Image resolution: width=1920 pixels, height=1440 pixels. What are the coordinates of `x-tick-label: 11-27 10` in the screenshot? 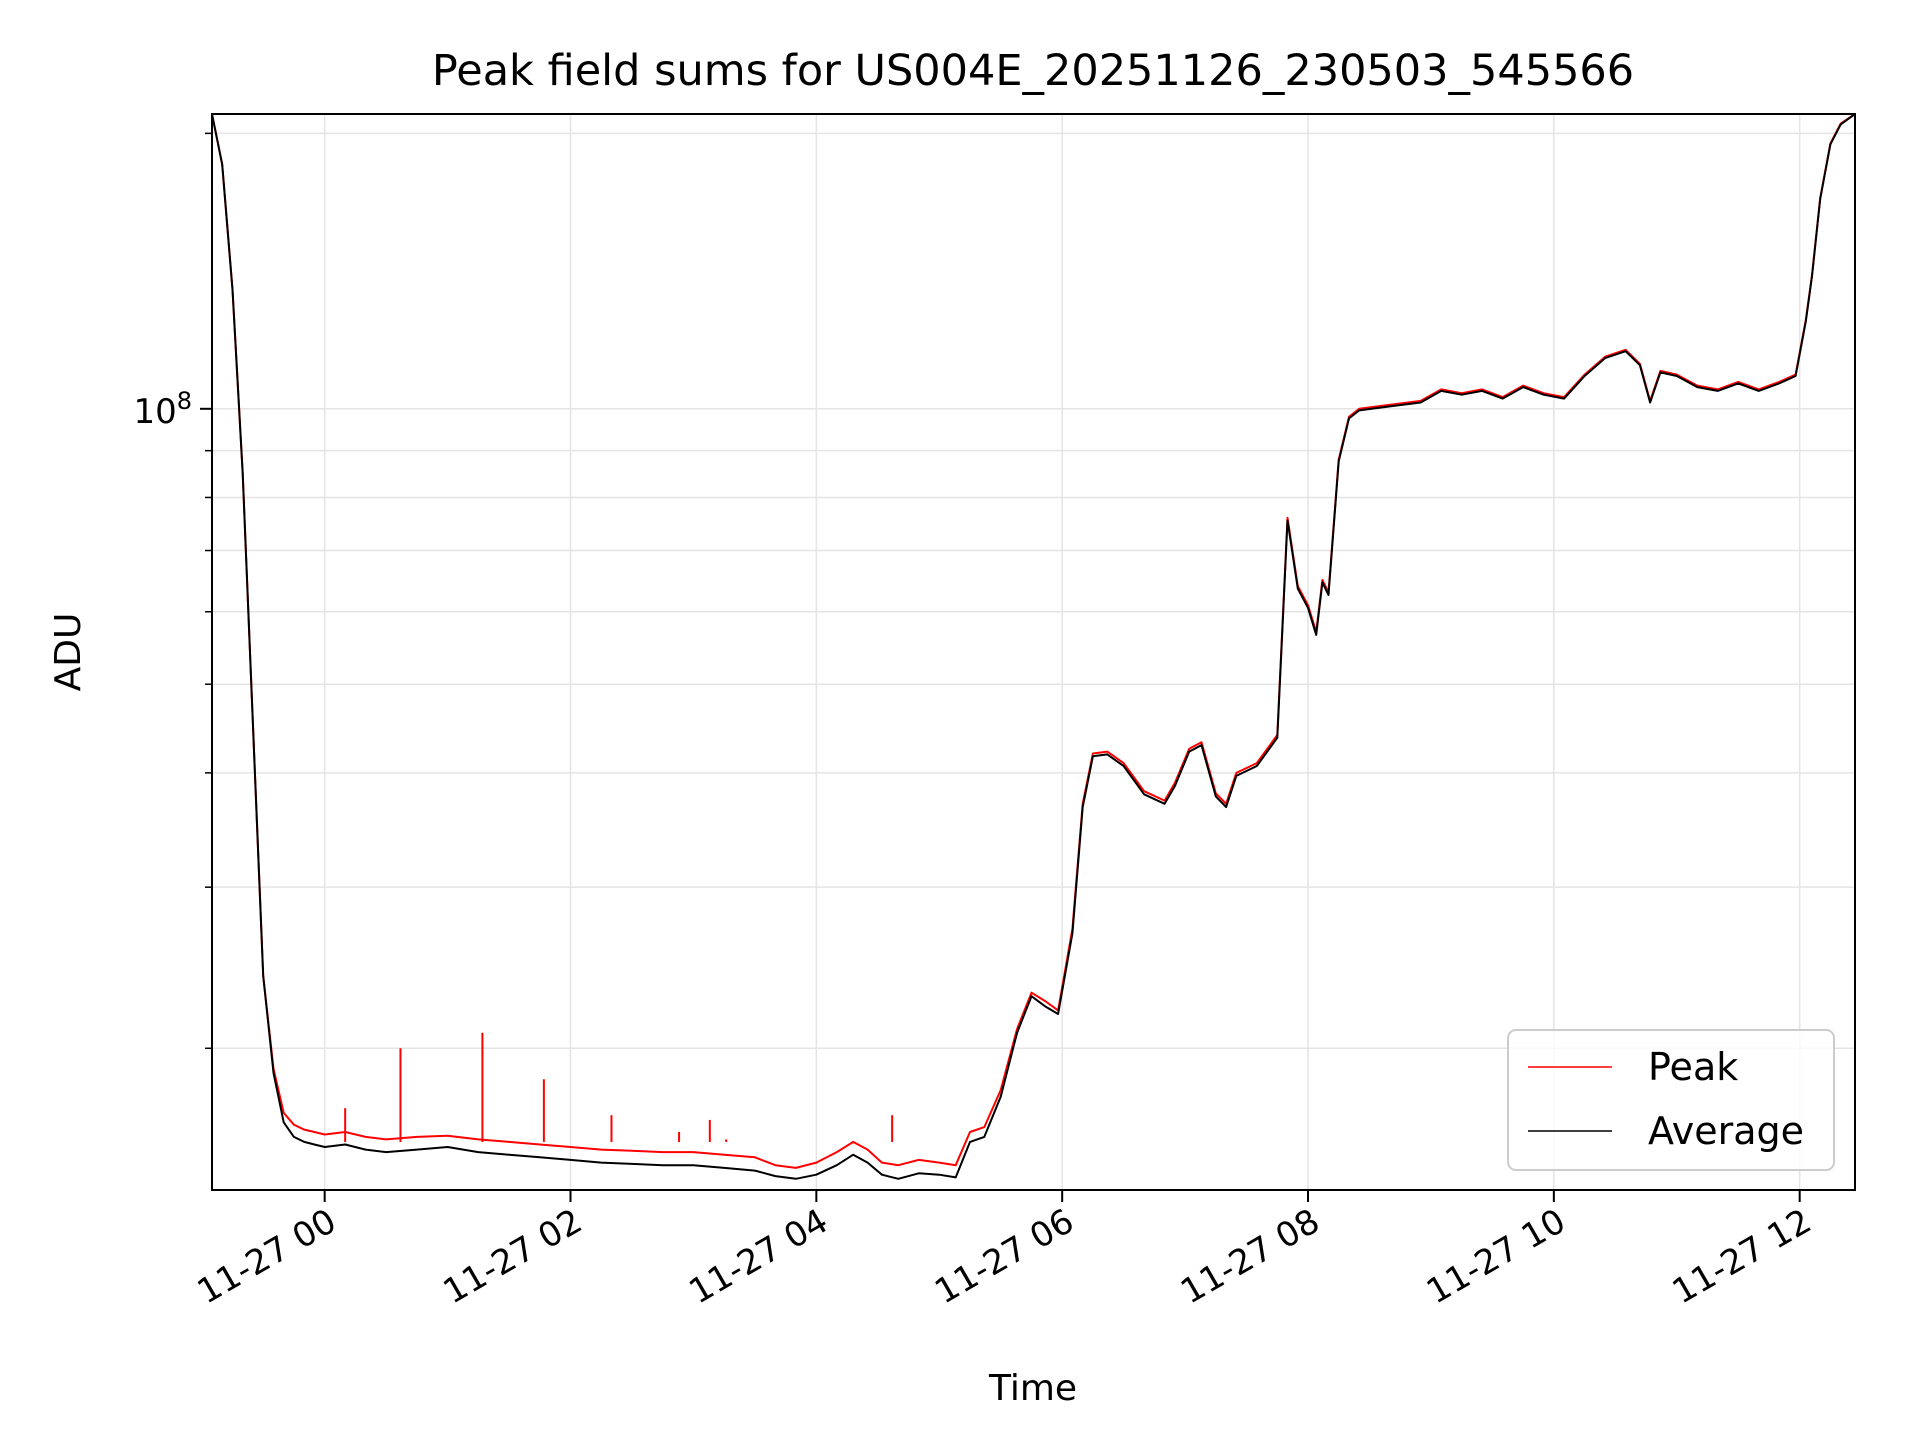 It's located at (1496, 1256).